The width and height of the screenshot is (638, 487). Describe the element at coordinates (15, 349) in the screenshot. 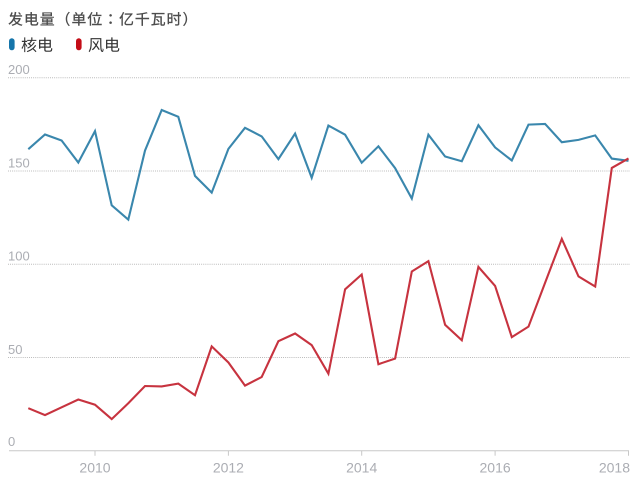

I see `svg-text: 50` at that location.